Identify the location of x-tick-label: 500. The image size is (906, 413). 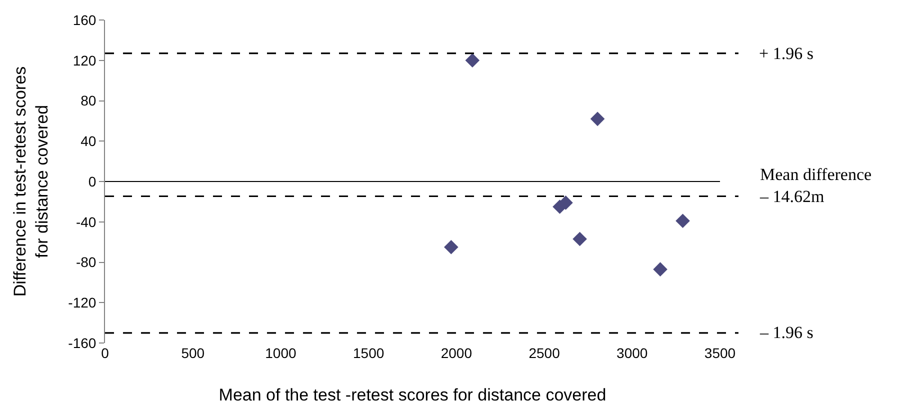
(193, 353).